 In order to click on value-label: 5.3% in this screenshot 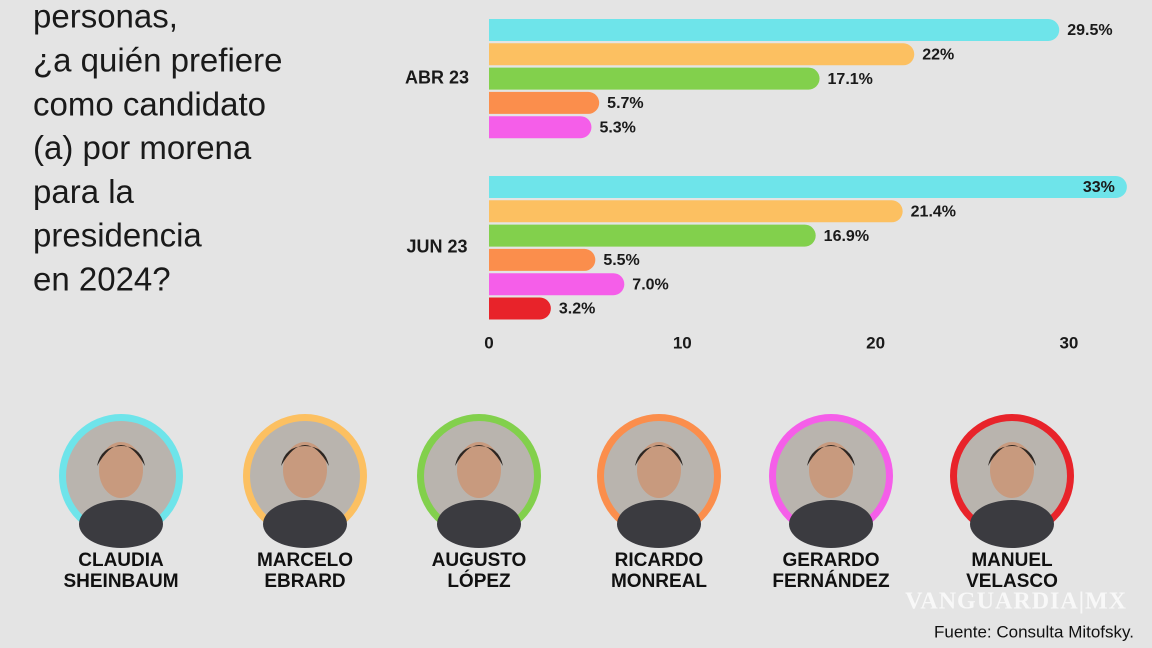, I will do `click(617, 127)`.